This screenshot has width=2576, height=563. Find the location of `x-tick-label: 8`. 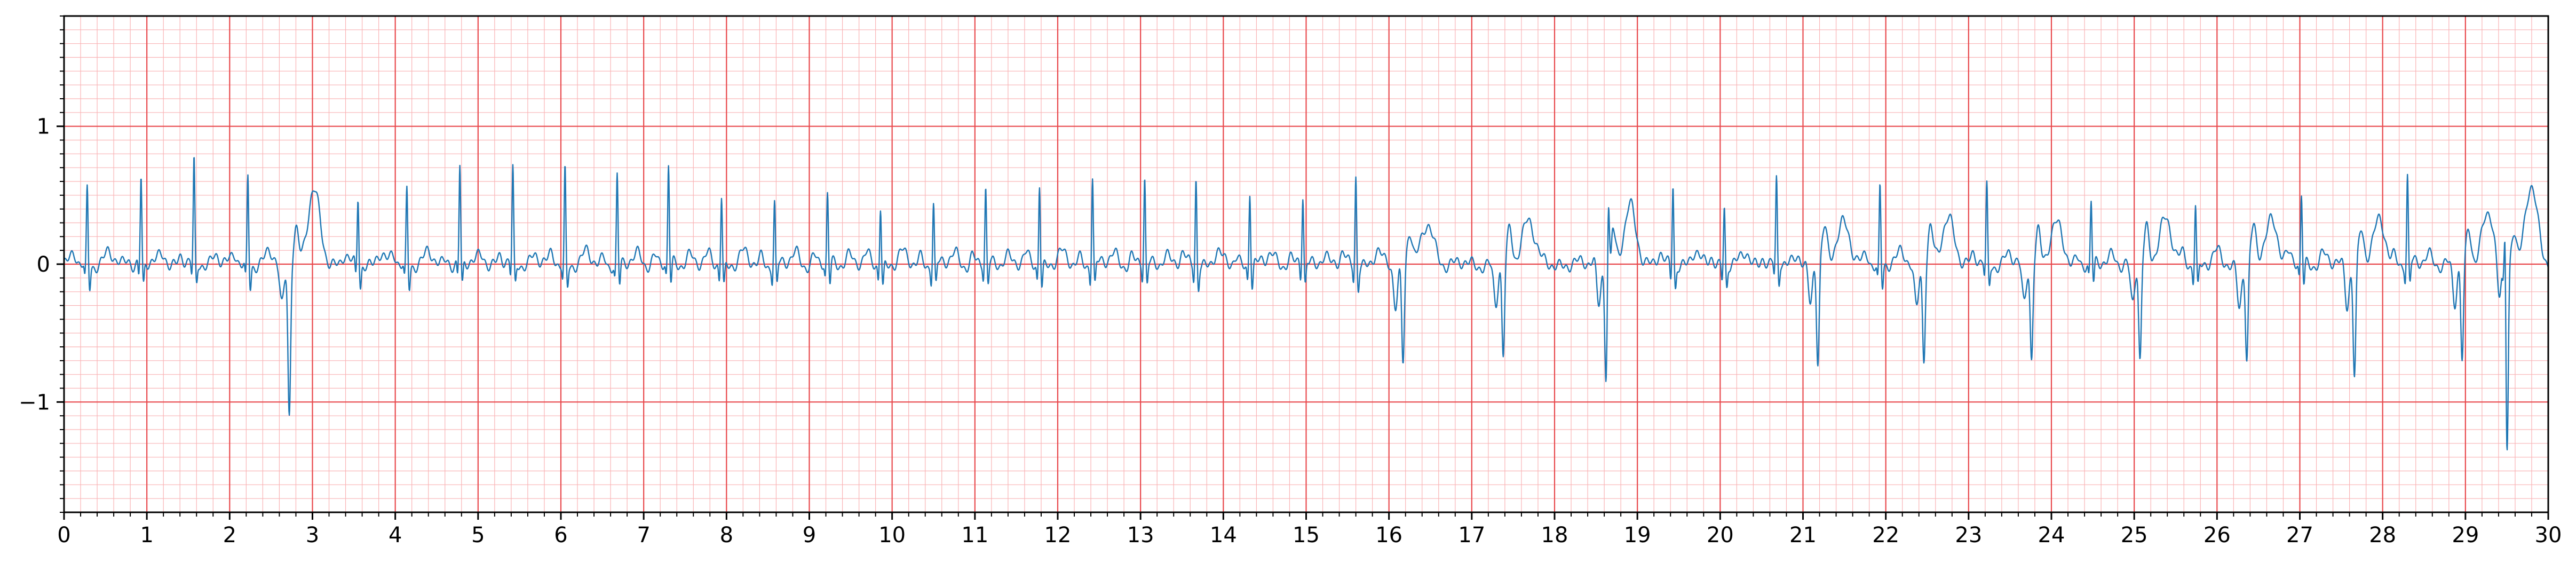

x-tick-label: 8 is located at coordinates (727, 535).